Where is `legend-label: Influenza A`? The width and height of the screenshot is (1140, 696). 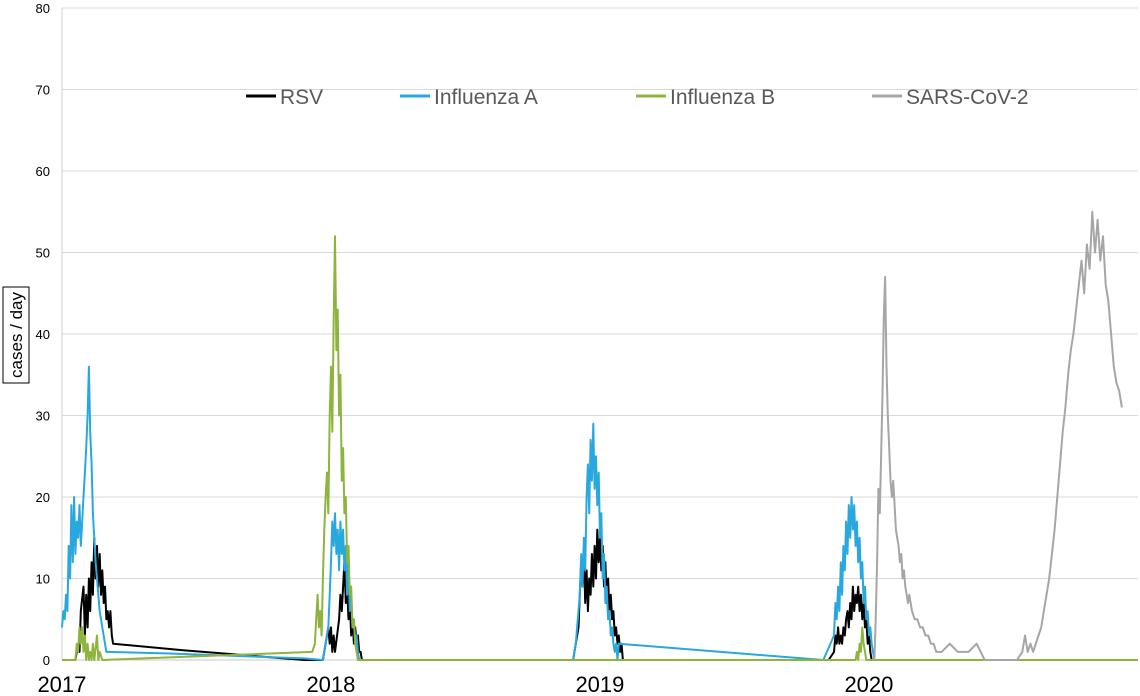 legend-label: Influenza A is located at coordinates (486, 97).